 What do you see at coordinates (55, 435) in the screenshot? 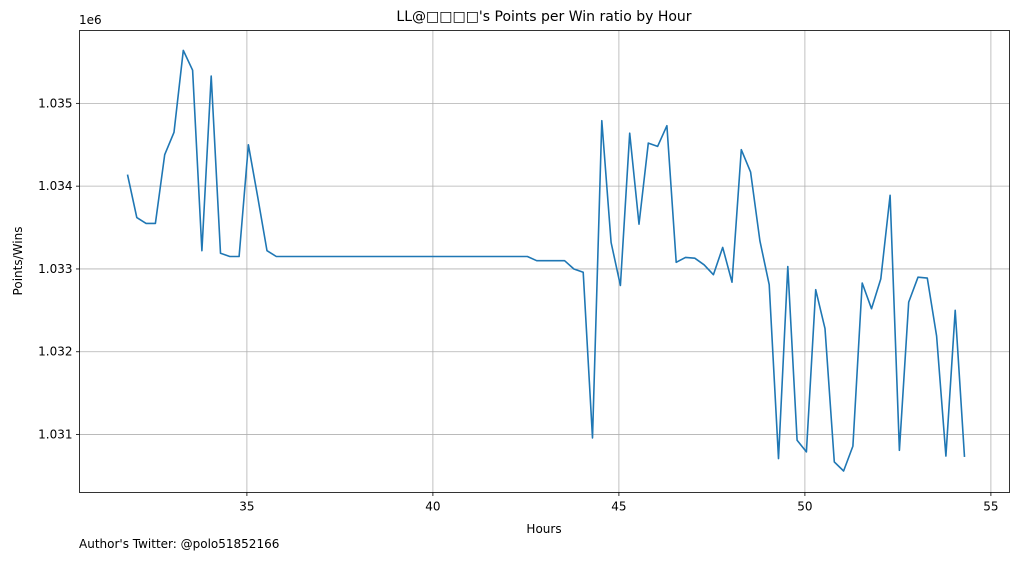
I see `y-tick-label: 1.031` at bounding box center [55, 435].